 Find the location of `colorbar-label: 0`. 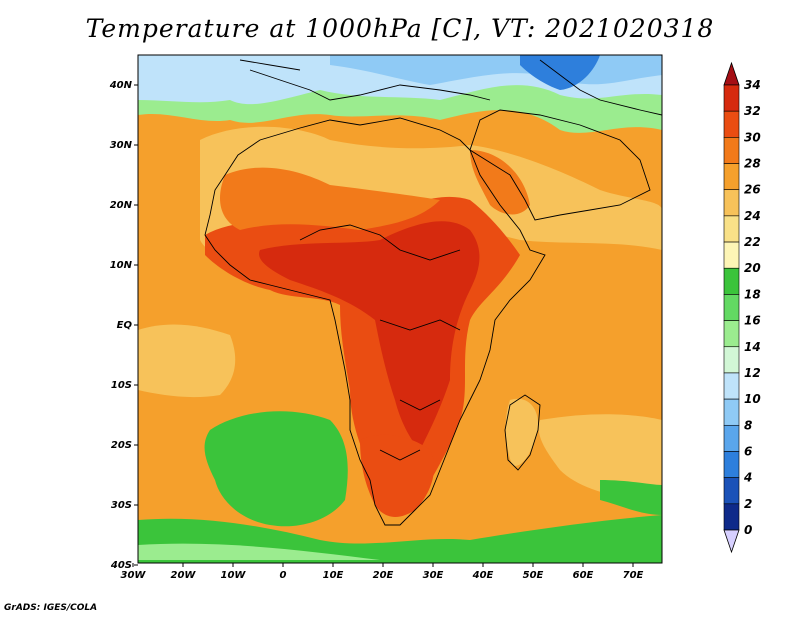

colorbar-label: 0 is located at coordinates (748, 530).